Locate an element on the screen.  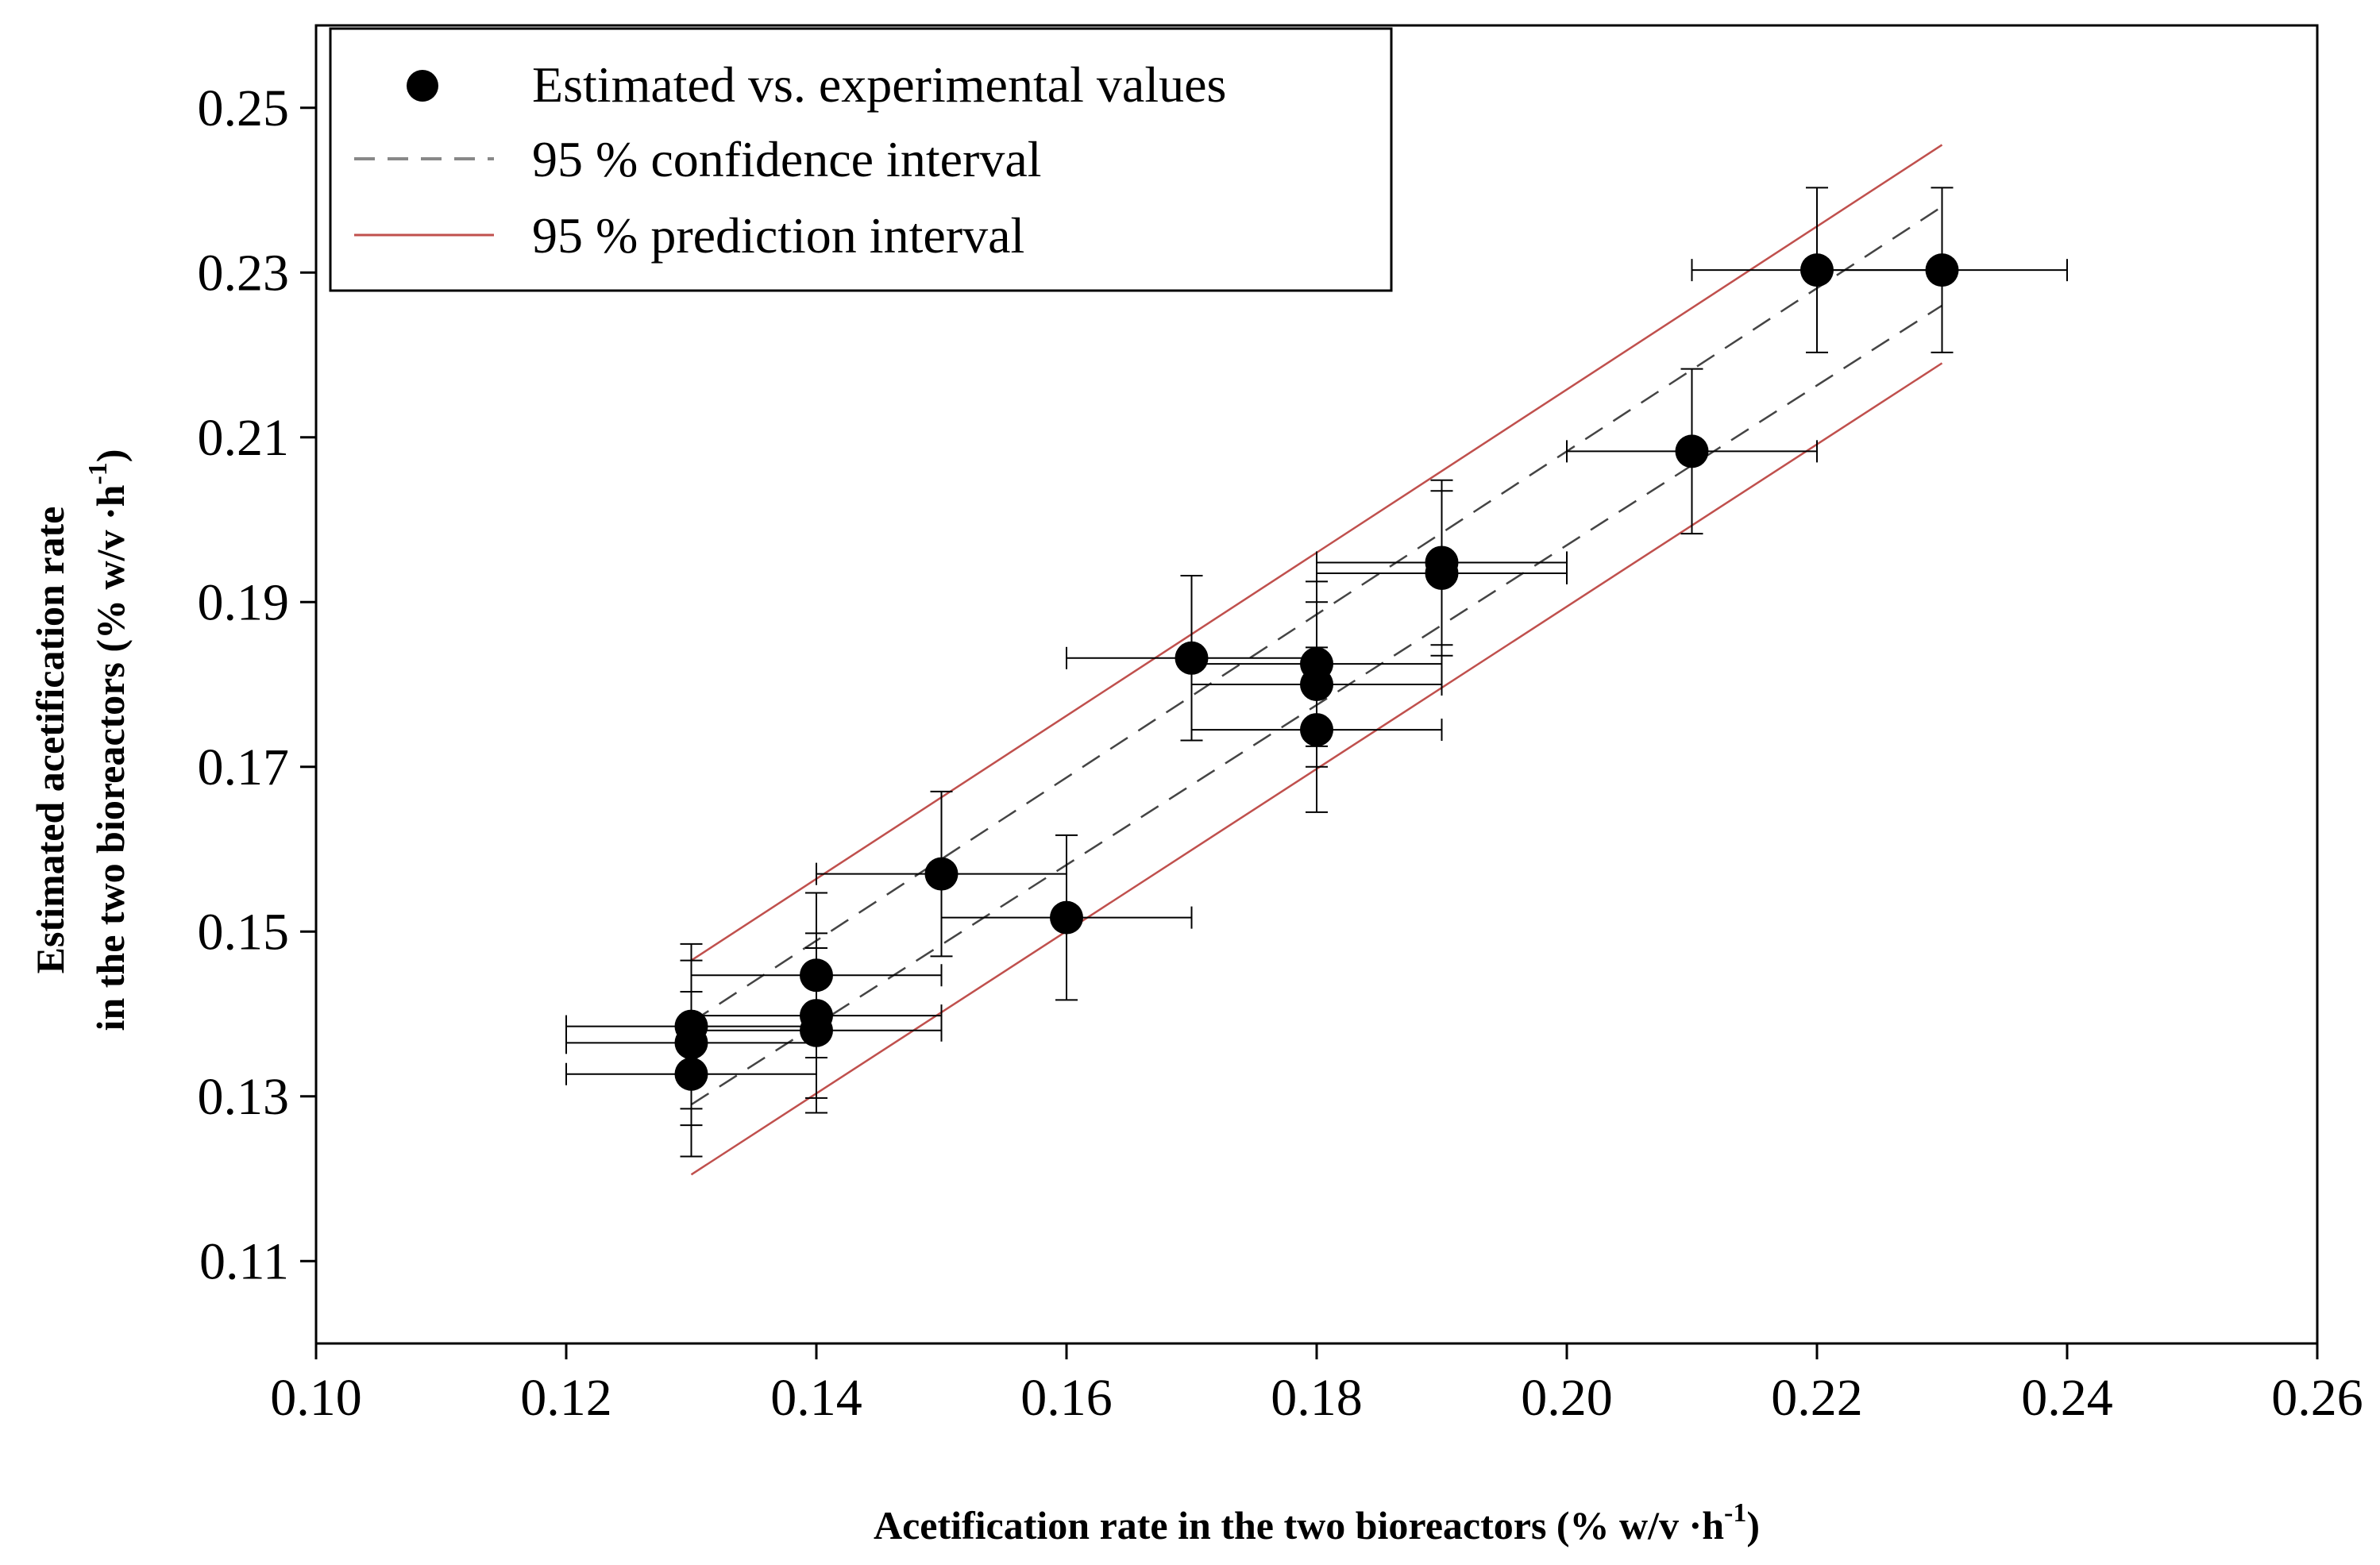
x-tick-label: 0.26 is located at coordinates (2317, 1398).